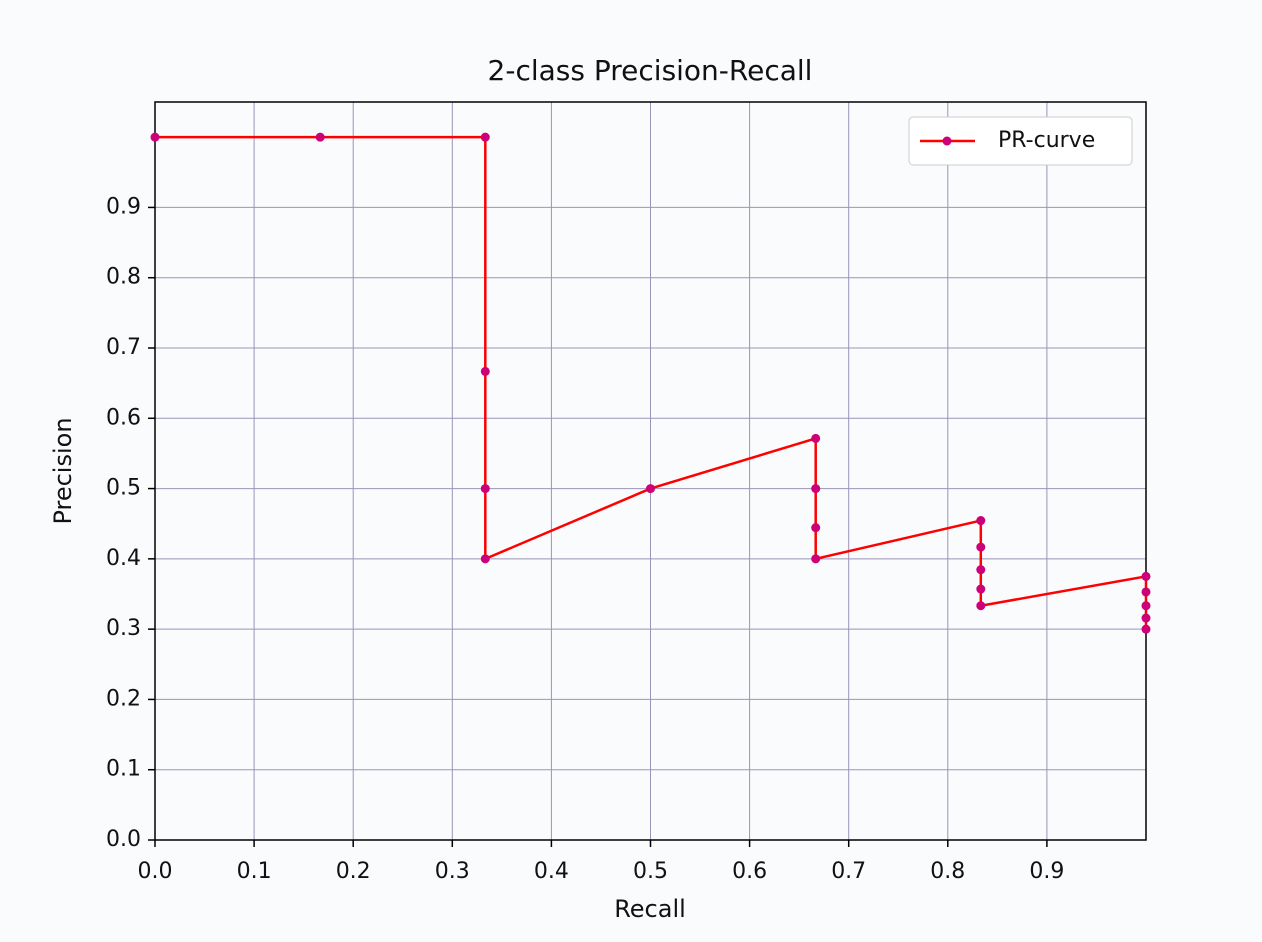 This screenshot has width=1262, height=942. Describe the element at coordinates (353, 871) in the screenshot. I see `x-tick-label: 0.2` at that location.